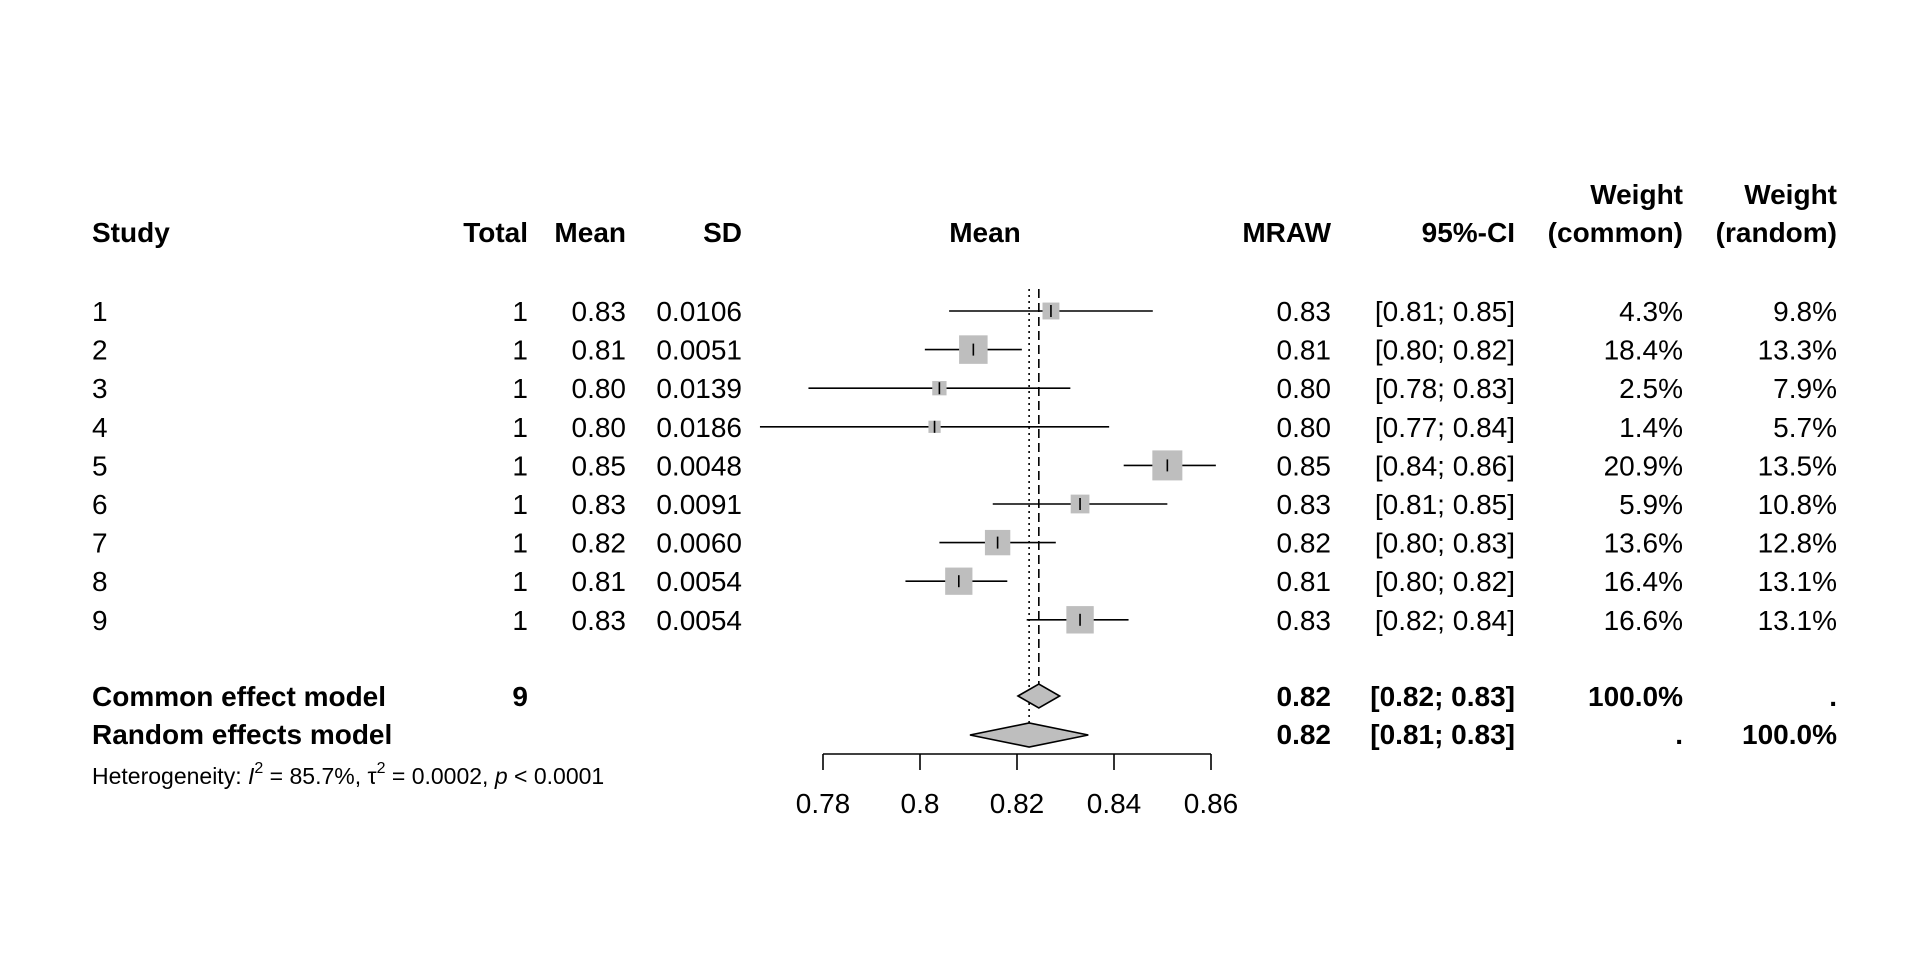 This screenshot has width=1920, height=960. Describe the element at coordinates (920, 803) in the screenshot. I see `x-tick-label: 0.8` at that location.